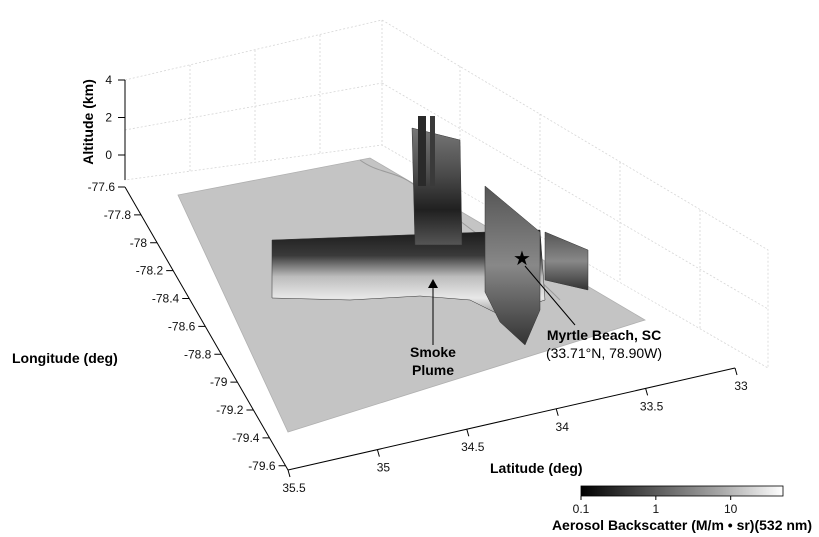 The image size is (819, 537). I want to click on longitude-axis-line, so click(206, 328).